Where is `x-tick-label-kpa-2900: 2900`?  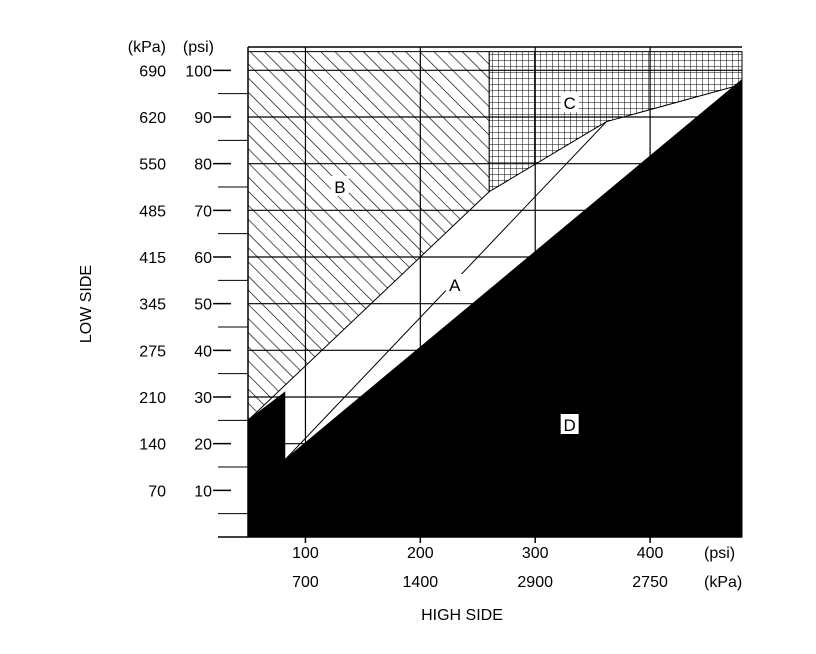
x-tick-label-kpa-2900: 2900 is located at coordinates (535, 582).